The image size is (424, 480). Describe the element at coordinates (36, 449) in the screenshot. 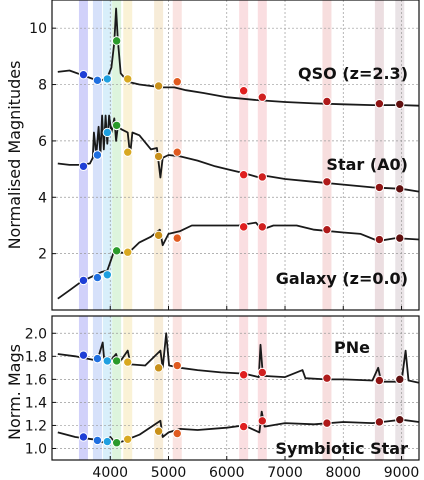

I see `y-tick-label: 1.0` at that location.